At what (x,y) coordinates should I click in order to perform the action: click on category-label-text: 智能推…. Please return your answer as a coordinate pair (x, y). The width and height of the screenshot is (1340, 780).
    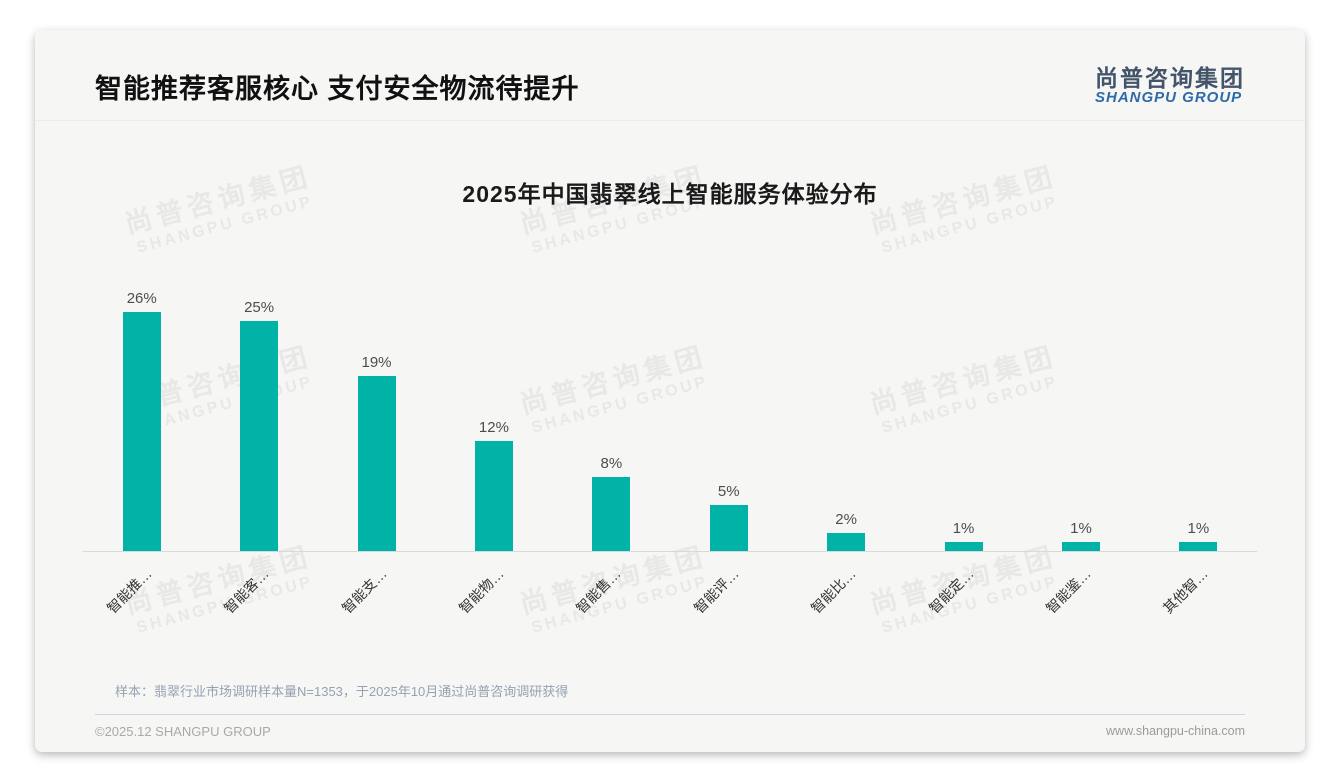
    Looking at the image, I should click on (129, 591).